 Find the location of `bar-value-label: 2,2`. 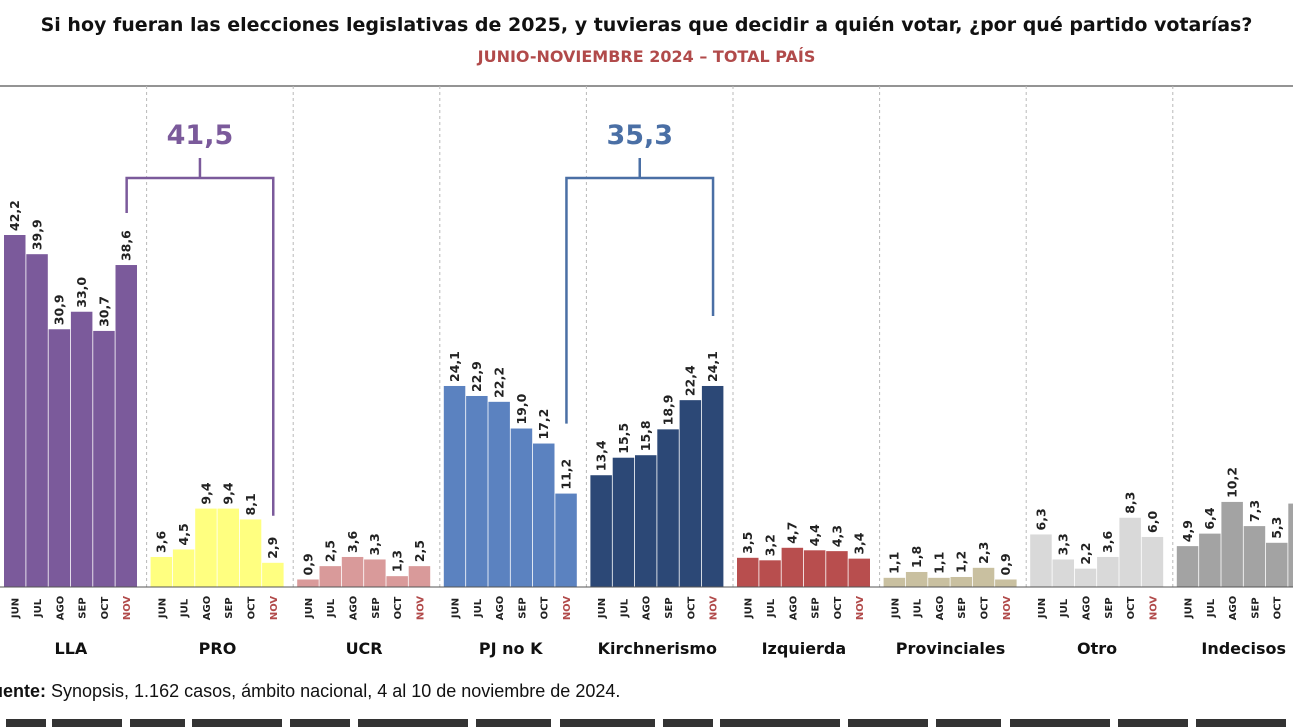

bar-value-label: 2,2 is located at coordinates (1085, 553).